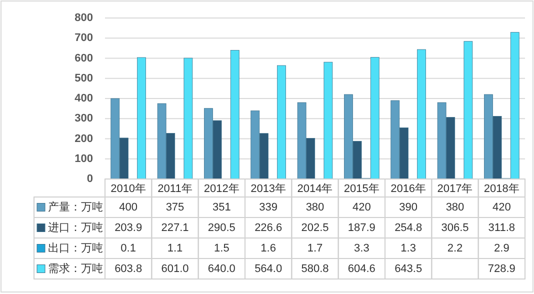 The image size is (534, 294). What do you see at coordinates (222, 268) in the screenshot?
I see `data-label: 640.0` at bounding box center [222, 268].